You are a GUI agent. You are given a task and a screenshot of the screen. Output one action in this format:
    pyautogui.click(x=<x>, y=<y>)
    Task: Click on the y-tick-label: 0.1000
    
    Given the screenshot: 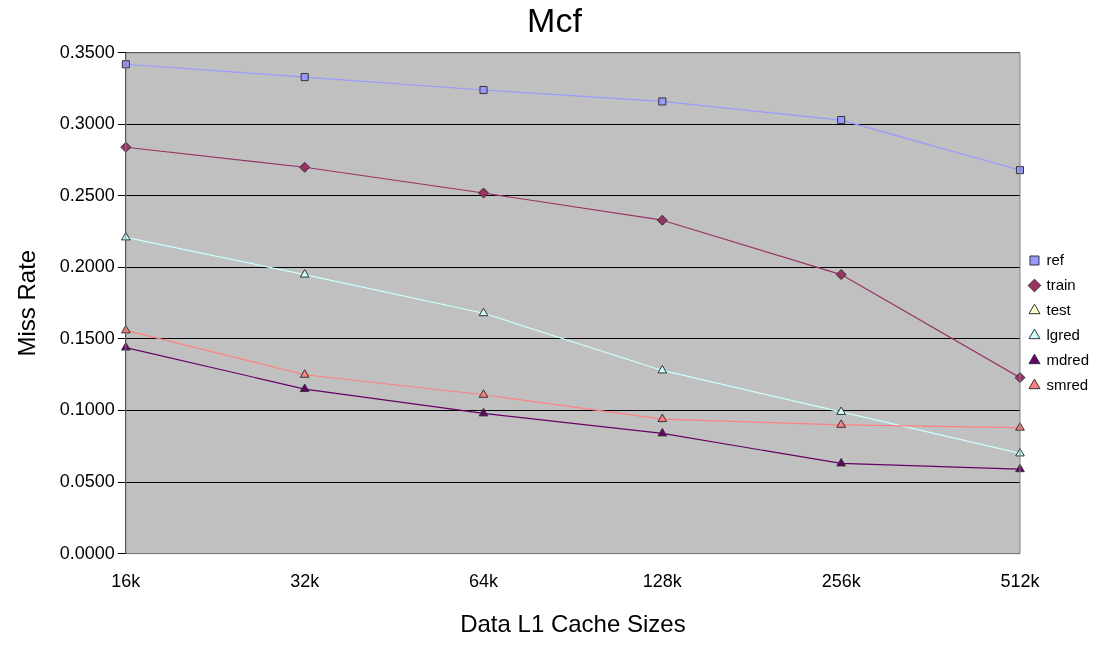 What is the action you would take?
    pyautogui.click(x=87, y=409)
    